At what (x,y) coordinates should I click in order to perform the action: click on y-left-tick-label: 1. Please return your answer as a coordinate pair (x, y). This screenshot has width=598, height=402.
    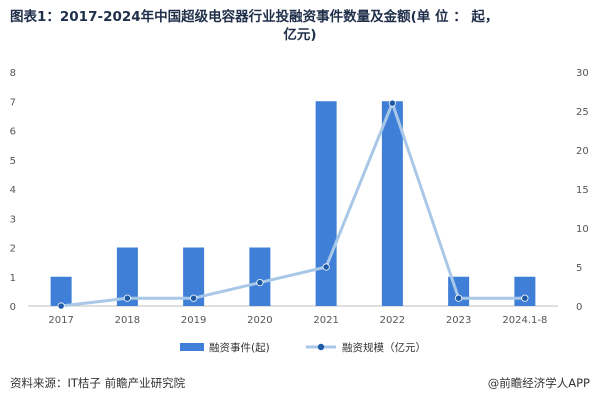
    Looking at the image, I should click on (13, 278).